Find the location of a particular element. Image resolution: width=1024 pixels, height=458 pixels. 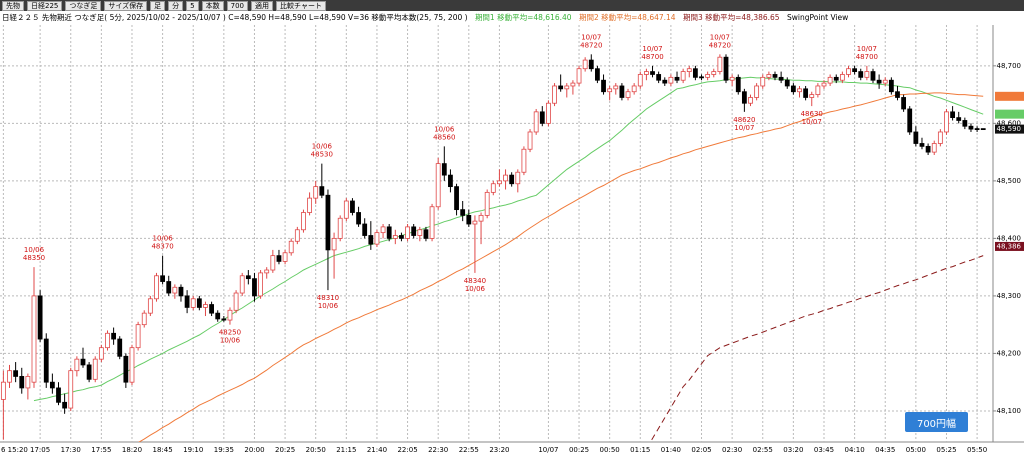

x-tick-label: 23:20 is located at coordinates (499, 450).